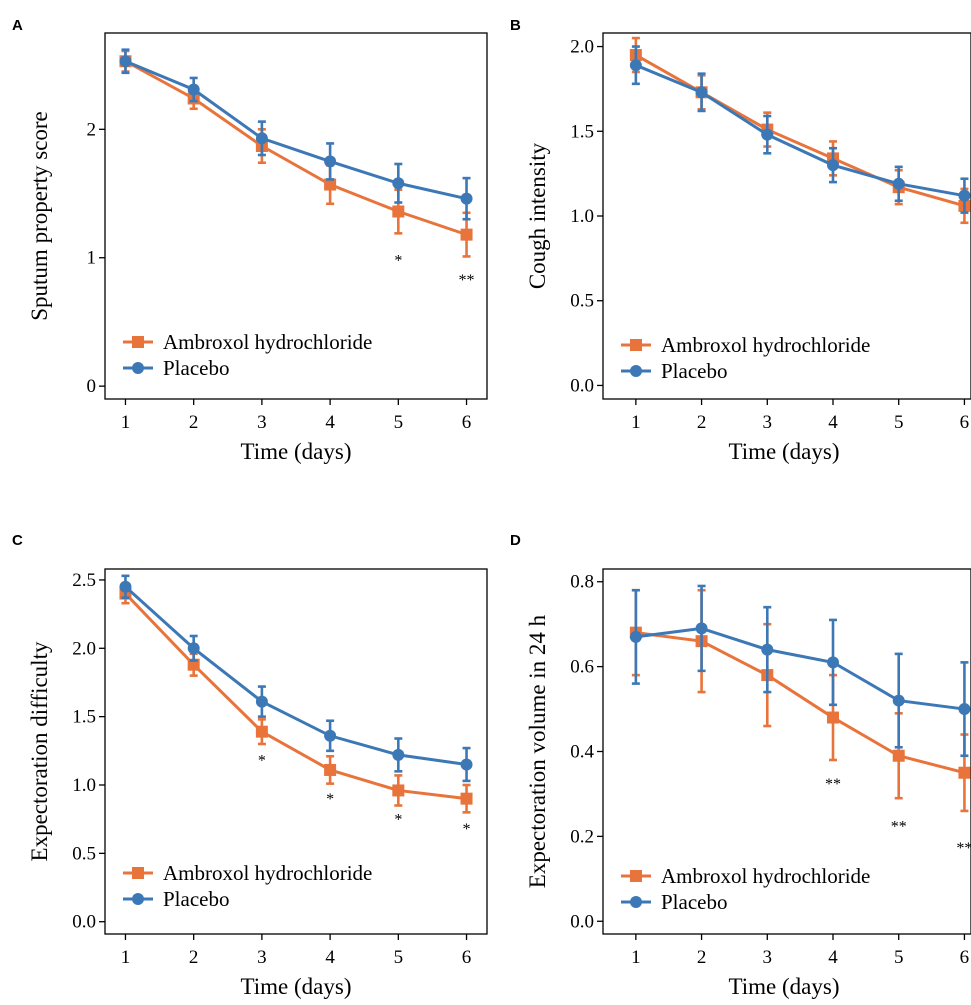  What do you see at coordinates (582, 47) in the screenshot?
I see `y-tick-label: 2.0` at bounding box center [582, 47].